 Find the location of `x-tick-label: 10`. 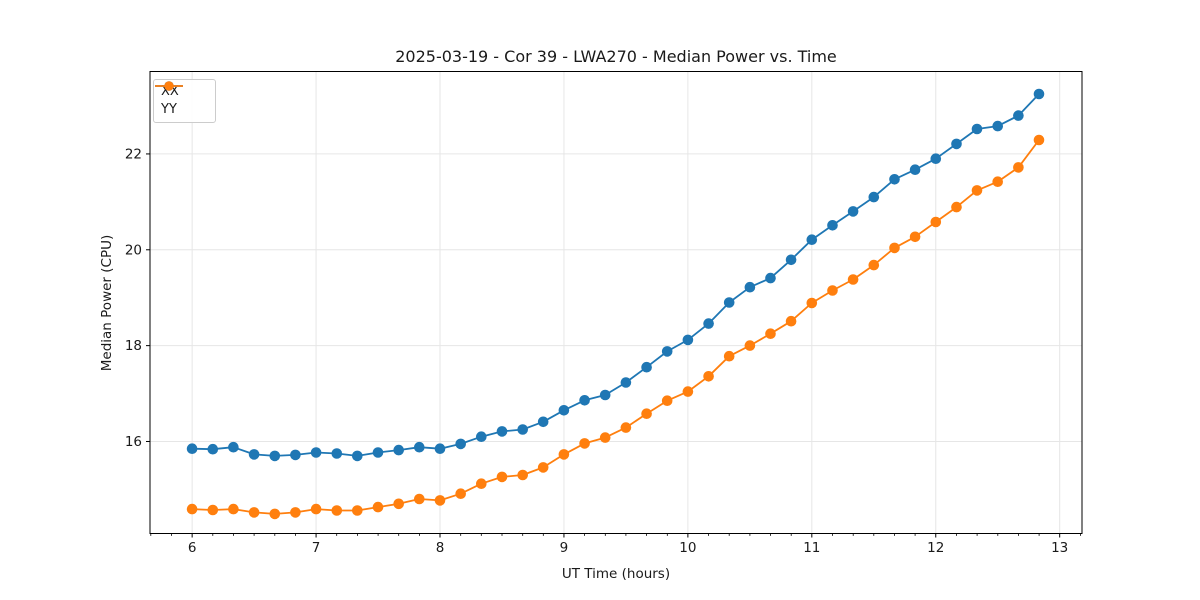

x-tick-label: 10 is located at coordinates (687, 548).